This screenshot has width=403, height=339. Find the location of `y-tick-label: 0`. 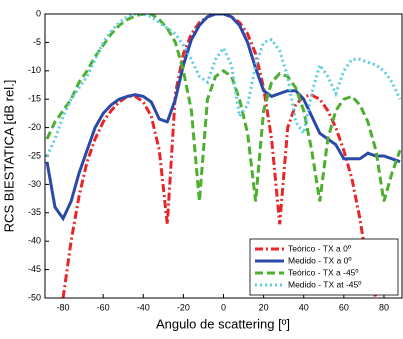

y-tick-label: 0 is located at coordinates (38, 13).